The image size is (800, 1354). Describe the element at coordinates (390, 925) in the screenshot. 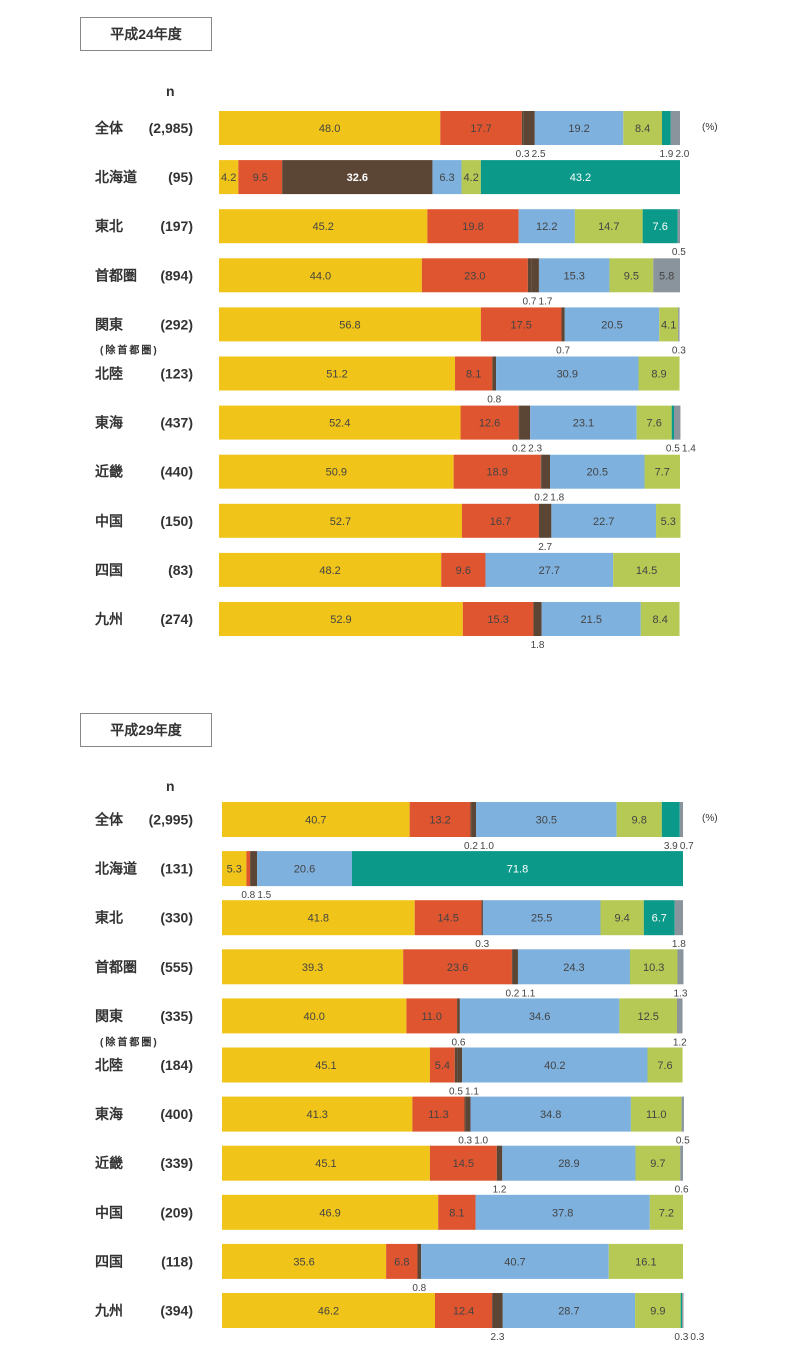

I see `bar-row: 東北 (330) 41.8 14.5 25.5 9.4 6.7 0.3 1.8` at that location.